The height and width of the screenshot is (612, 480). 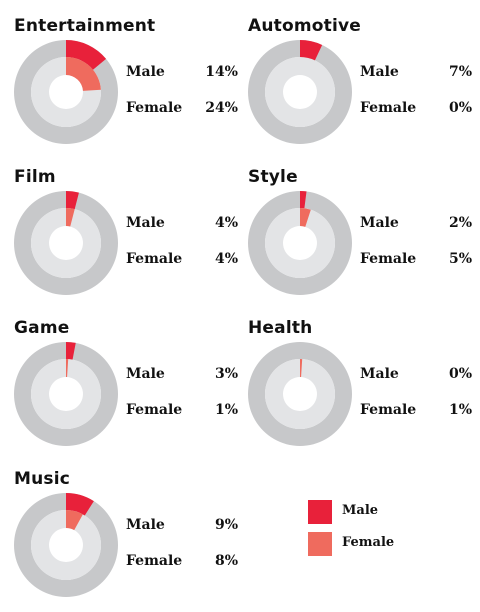 I want to click on donut-health, so click(x=300, y=394).